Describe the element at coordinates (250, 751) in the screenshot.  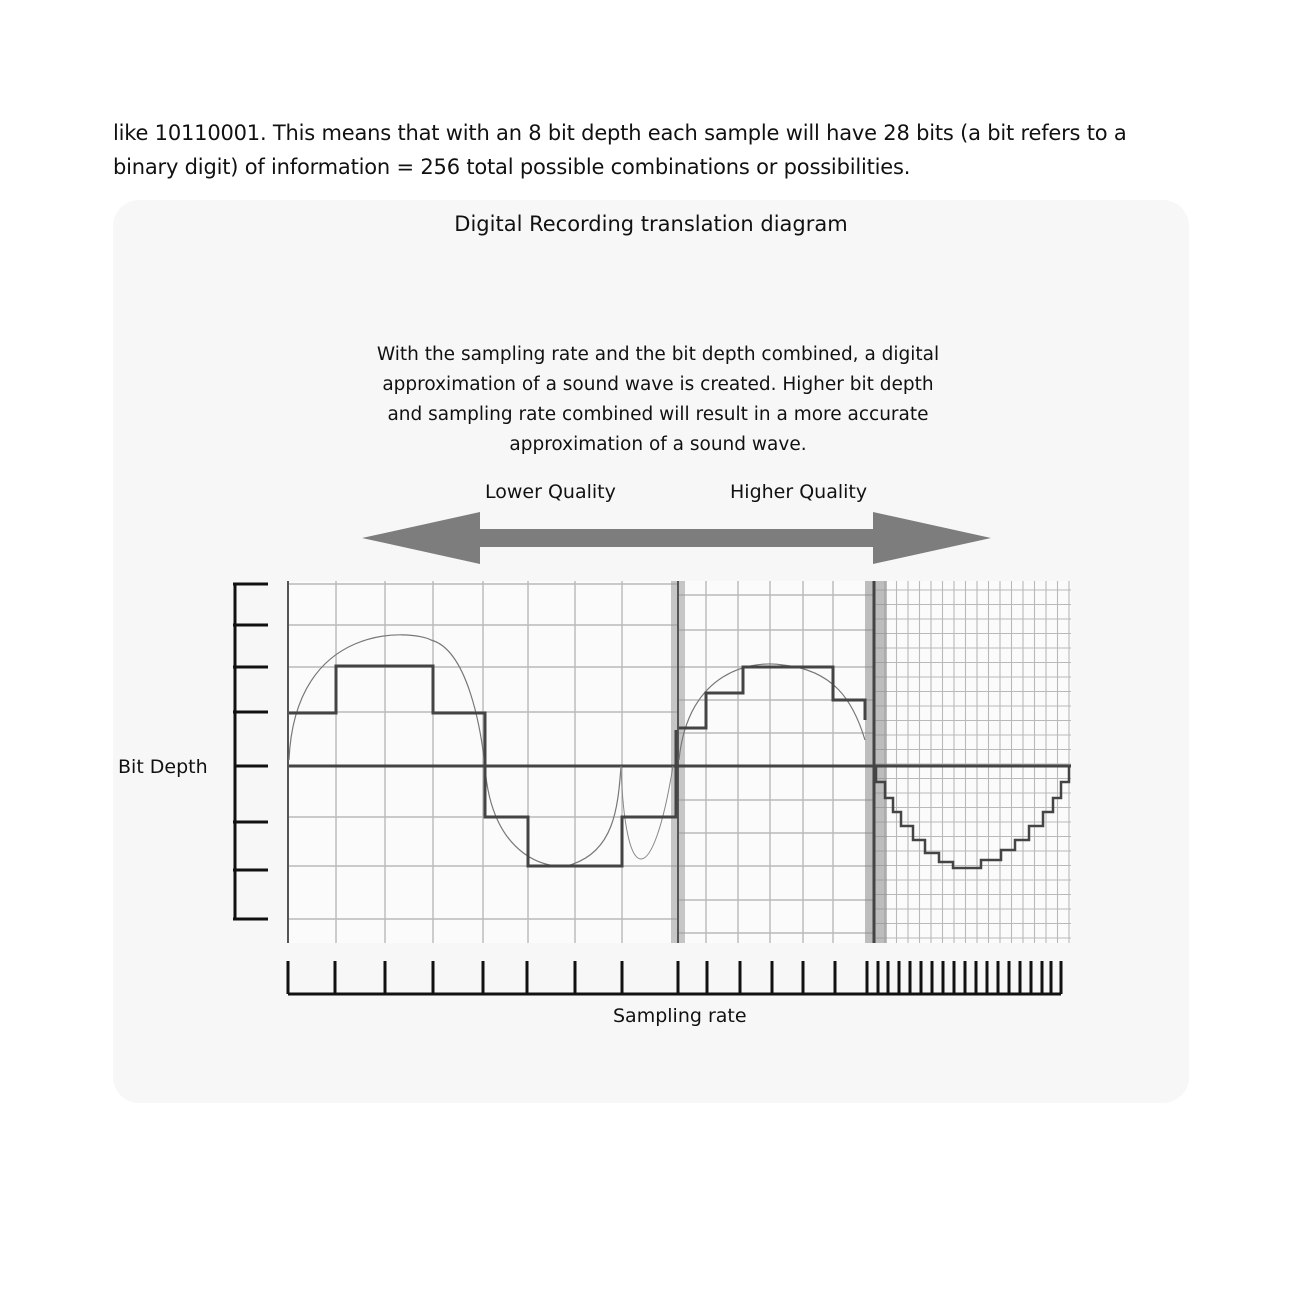
I see `bit-depth-scale` at that location.